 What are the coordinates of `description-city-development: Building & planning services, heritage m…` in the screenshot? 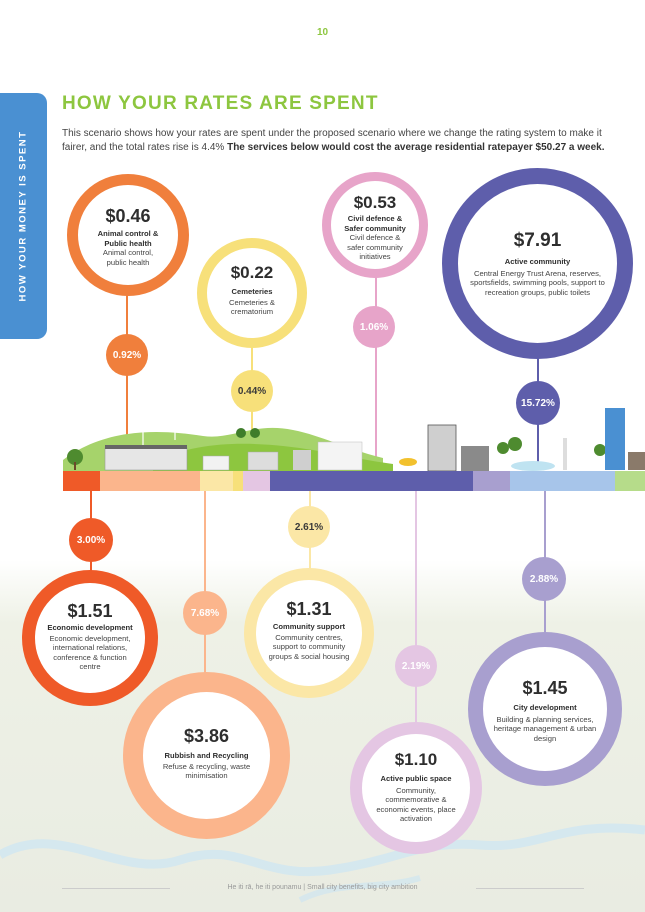 It's located at (545, 728).